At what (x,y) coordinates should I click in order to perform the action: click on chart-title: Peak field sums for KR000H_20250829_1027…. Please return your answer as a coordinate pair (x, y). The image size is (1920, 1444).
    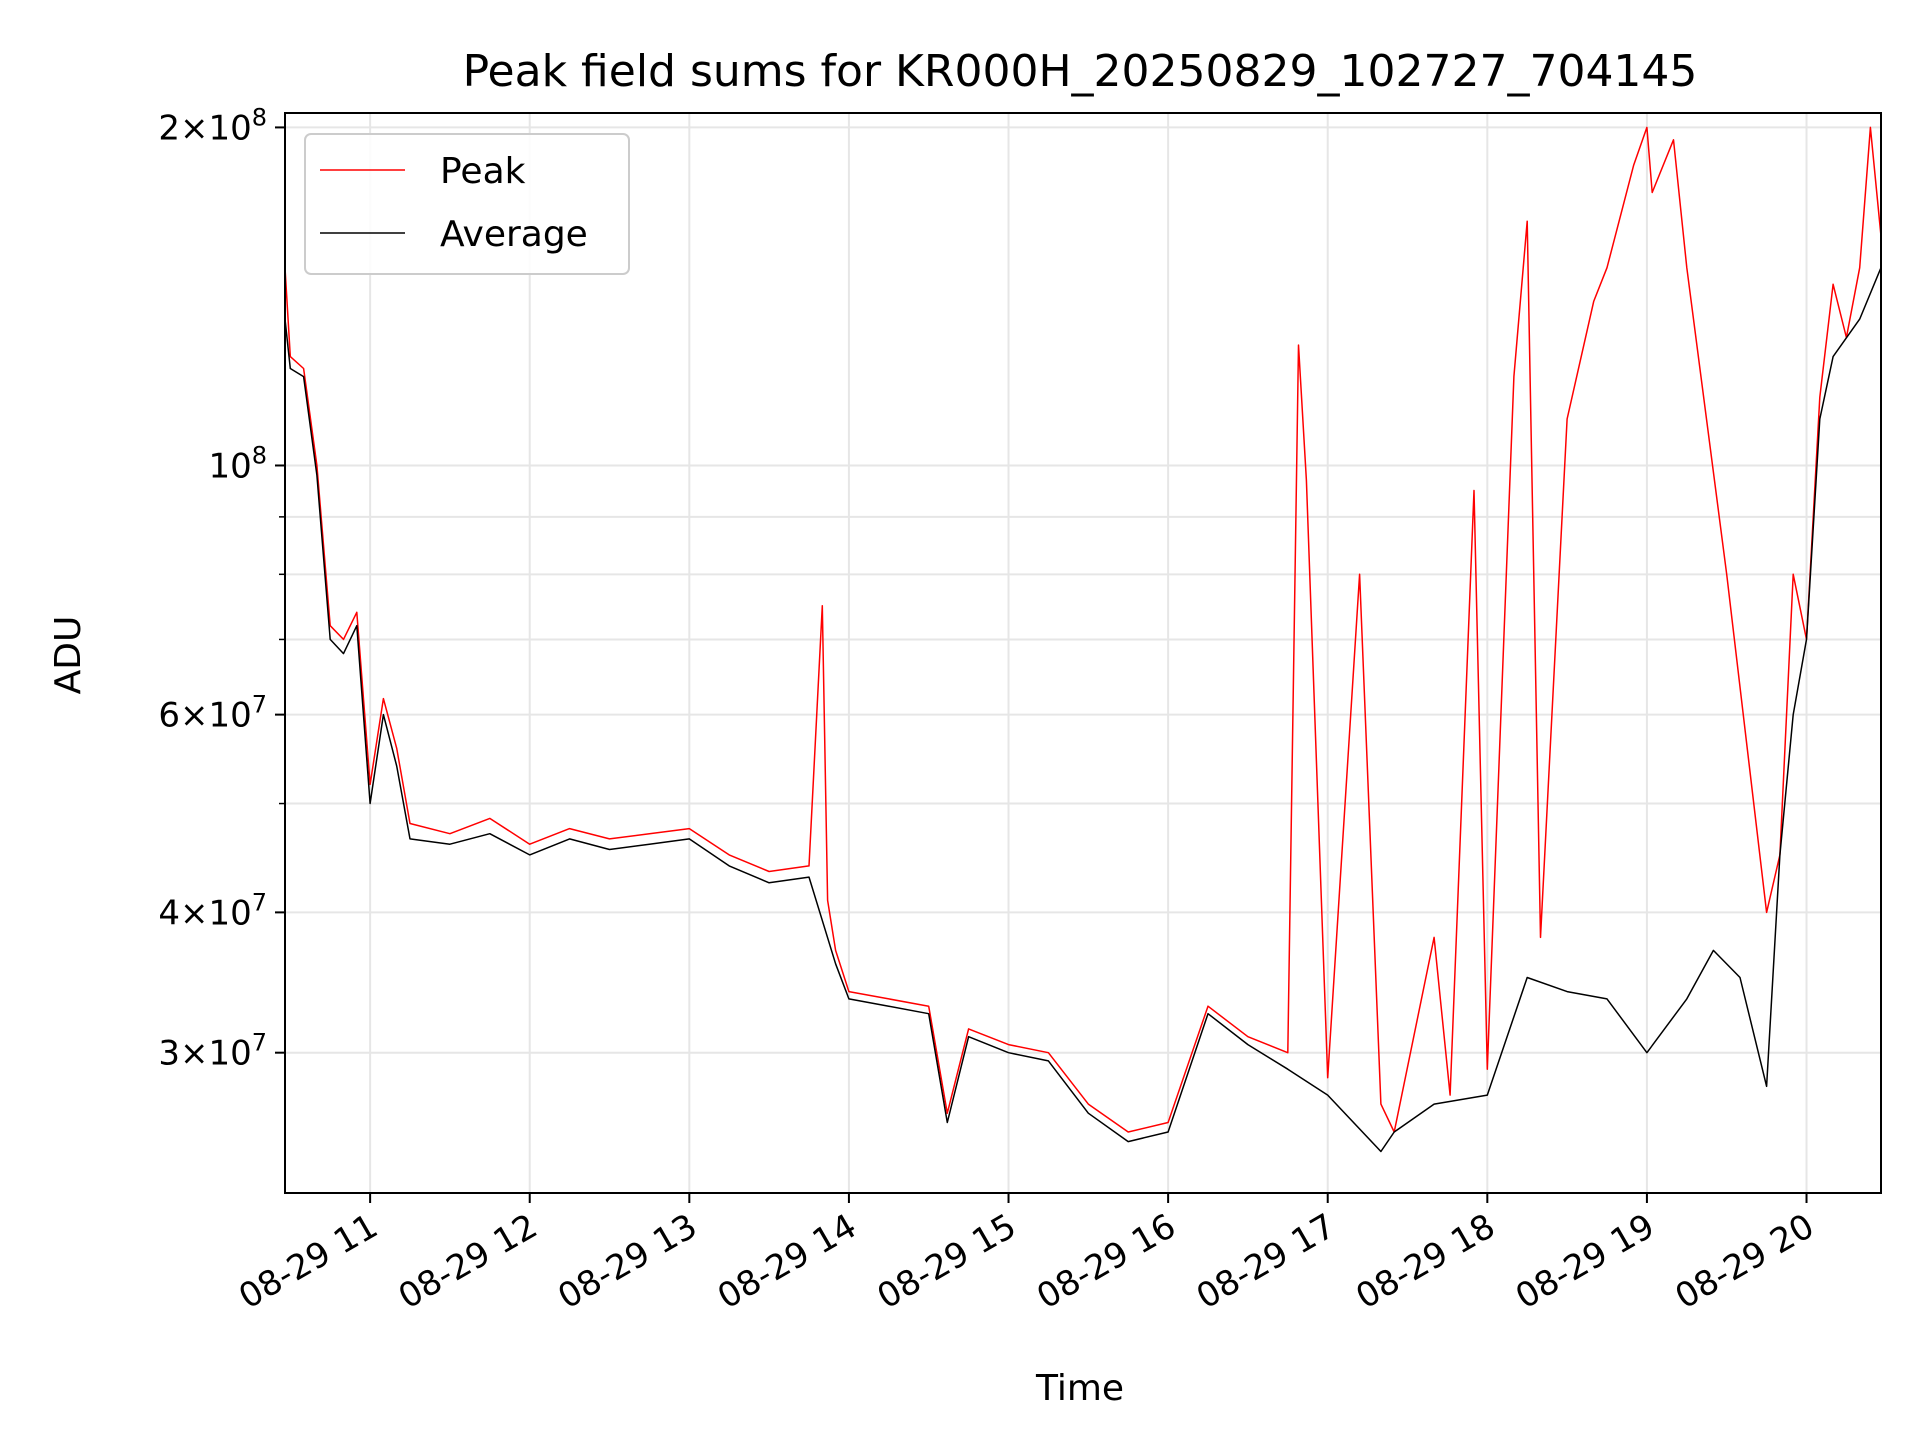
    Looking at the image, I should click on (1080, 71).